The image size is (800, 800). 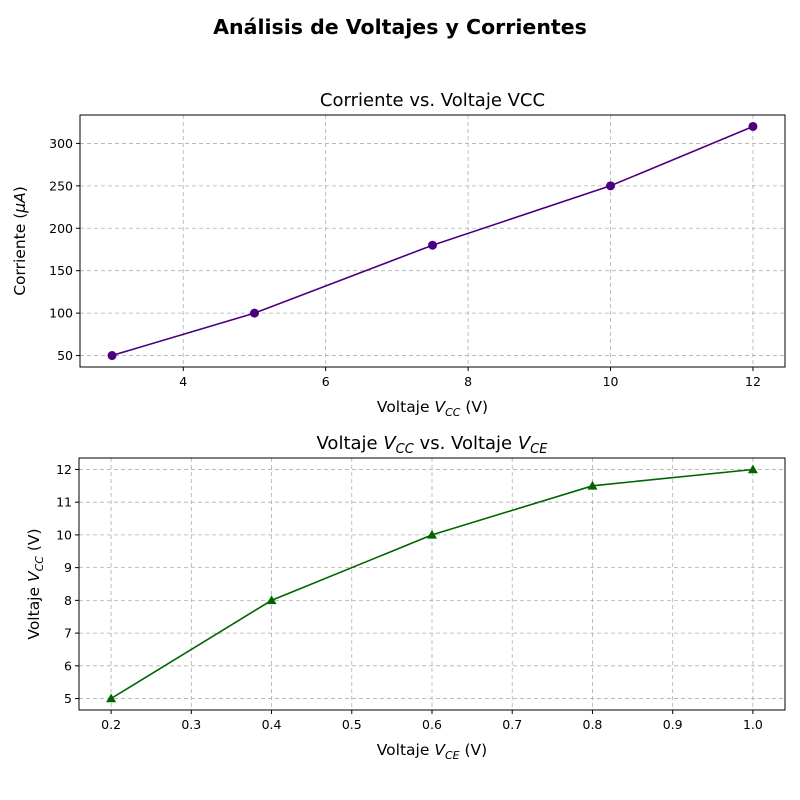 What do you see at coordinates (61, 228) in the screenshot?
I see `chart1-y-tick-label: 200` at bounding box center [61, 228].